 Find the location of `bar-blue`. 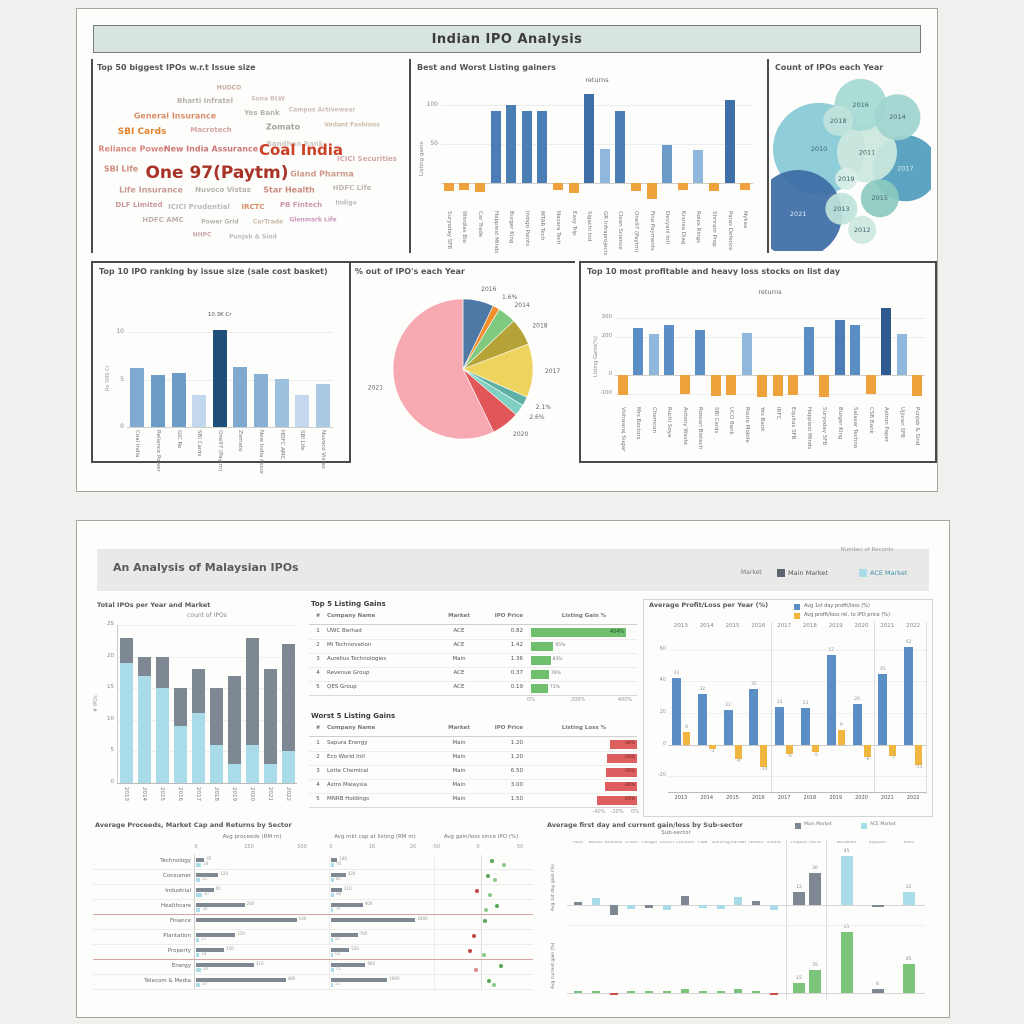

bar-blue is located at coordinates (780, 725).